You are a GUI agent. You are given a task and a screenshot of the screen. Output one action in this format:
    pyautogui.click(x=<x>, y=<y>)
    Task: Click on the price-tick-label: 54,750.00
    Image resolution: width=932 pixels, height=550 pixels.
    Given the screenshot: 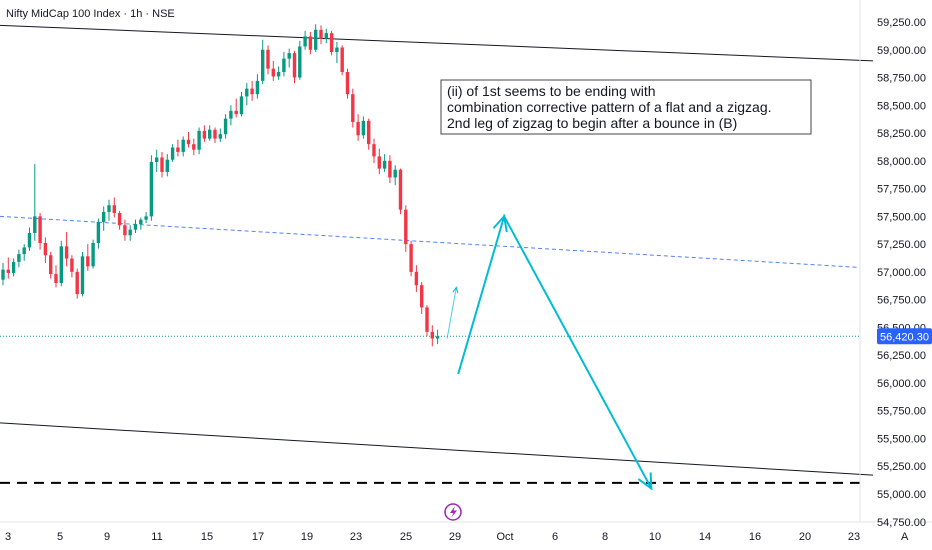 What is the action you would take?
    pyautogui.click(x=901, y=523)
    